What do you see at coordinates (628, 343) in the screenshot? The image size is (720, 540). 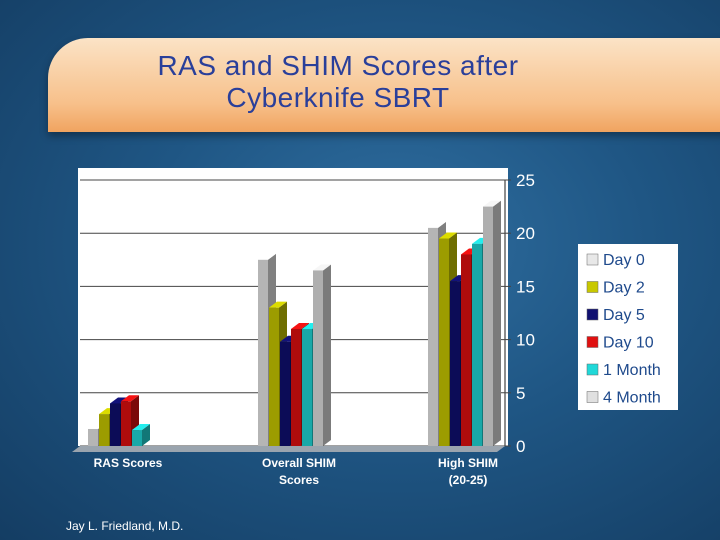 I see `legend-label: Day 10` at bounding box center [628, 343].